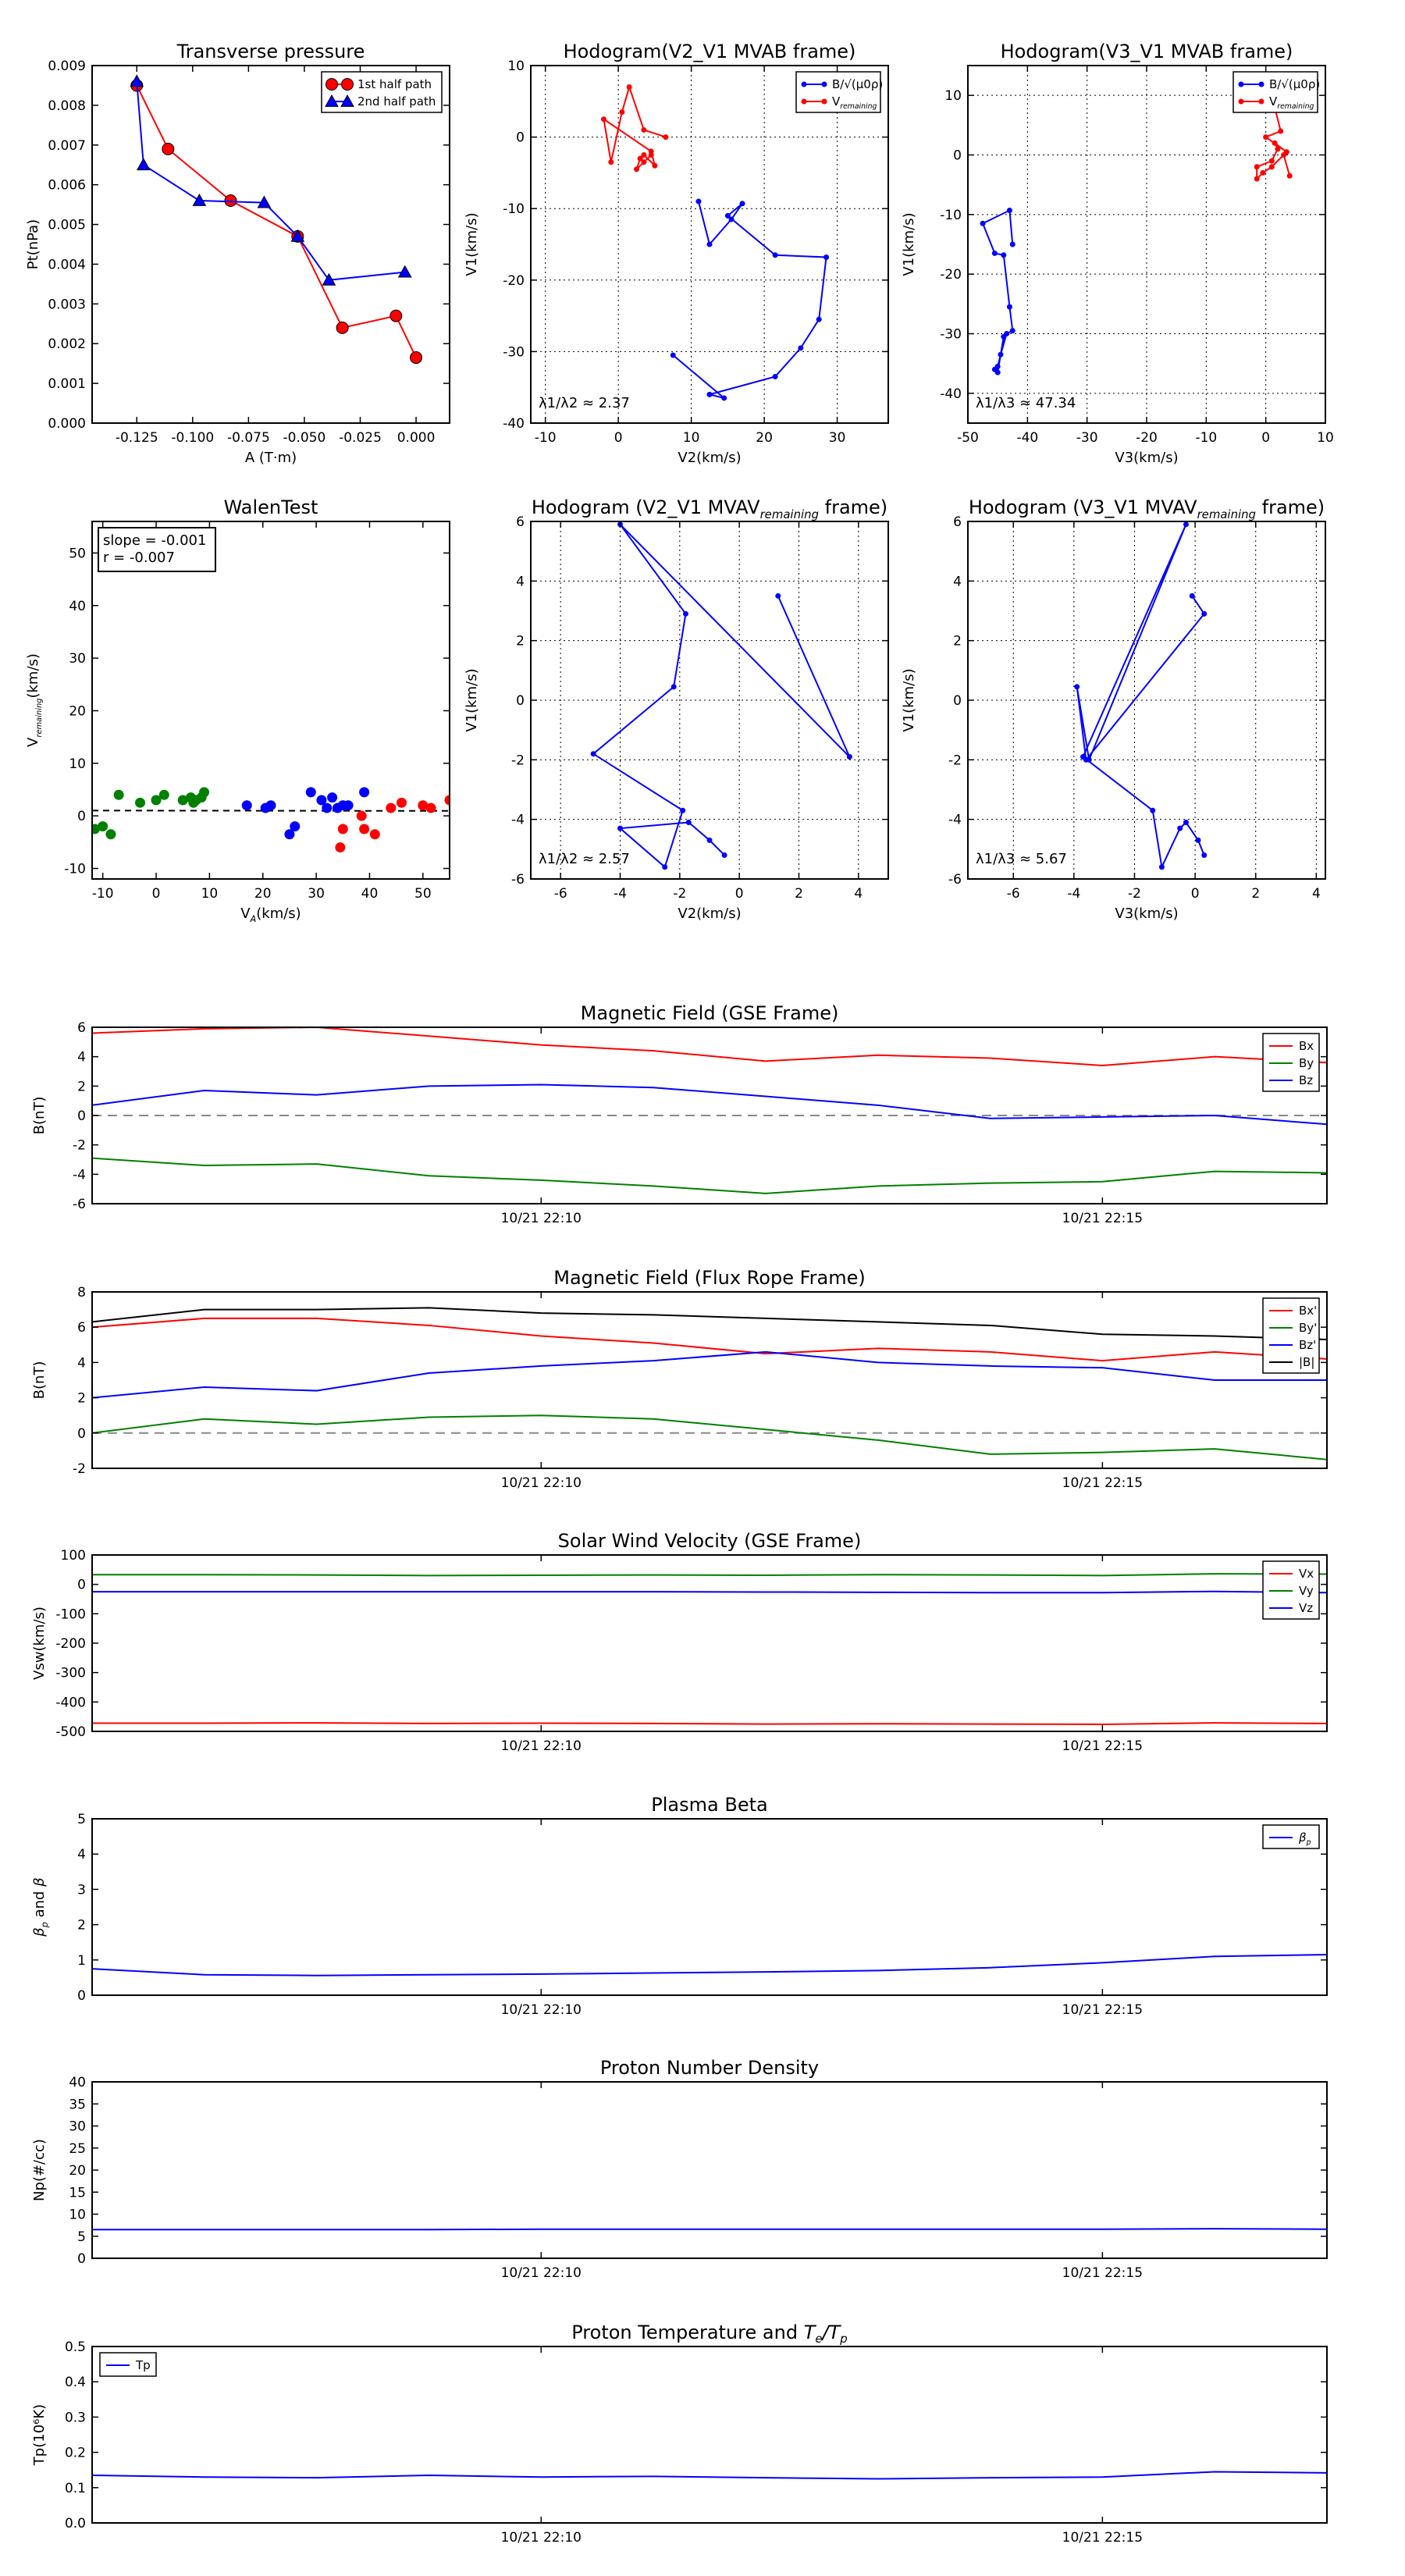  Describe the element at coordinates (709, 1278) in the screenshot. I see `chart-title: Magnetic Field (Flux Rope Frame)` at that location.